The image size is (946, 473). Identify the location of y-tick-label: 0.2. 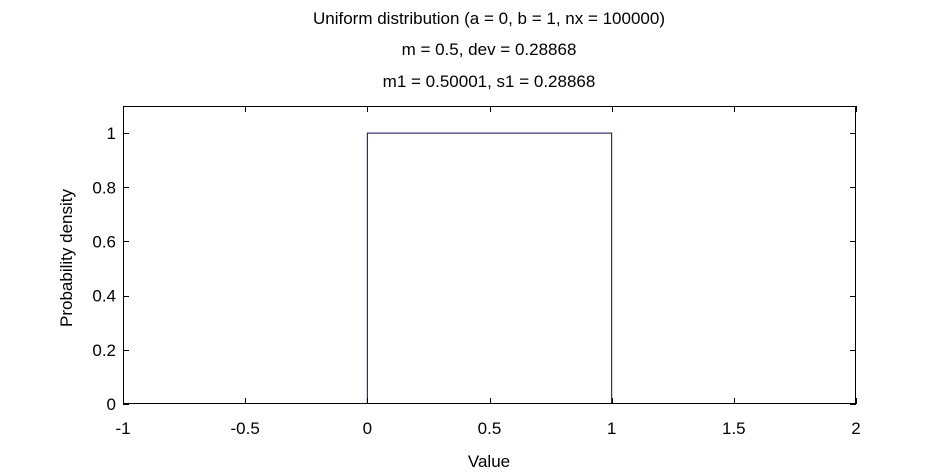
(104, 350).